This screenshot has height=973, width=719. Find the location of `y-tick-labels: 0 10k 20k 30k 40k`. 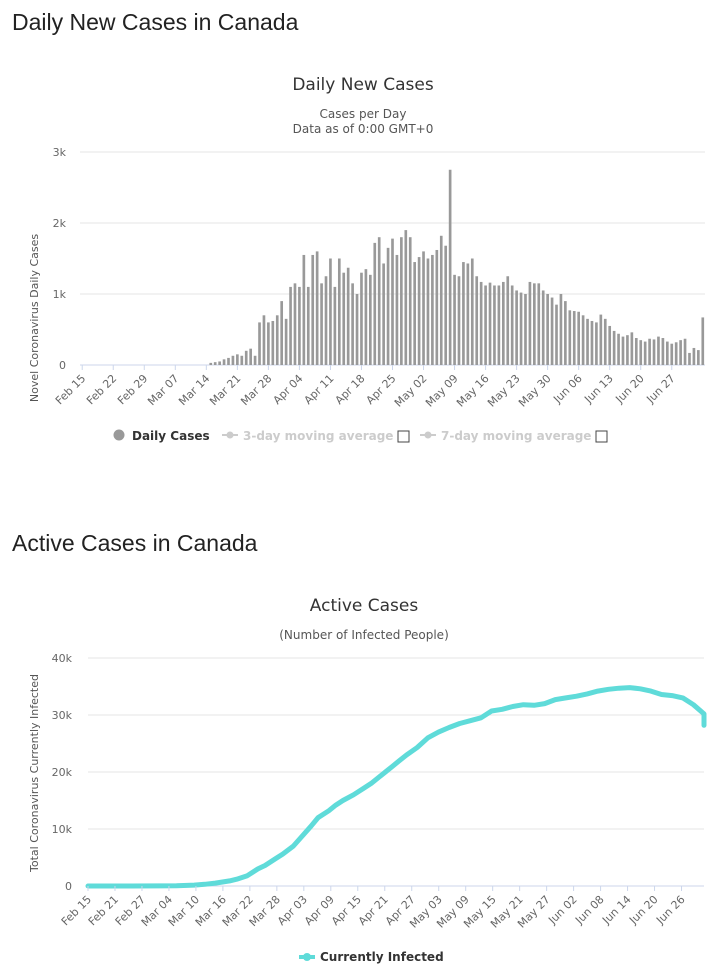

y-tick-labels: 0 10k 20k 30k 40k is located at coordinates (62, 772).